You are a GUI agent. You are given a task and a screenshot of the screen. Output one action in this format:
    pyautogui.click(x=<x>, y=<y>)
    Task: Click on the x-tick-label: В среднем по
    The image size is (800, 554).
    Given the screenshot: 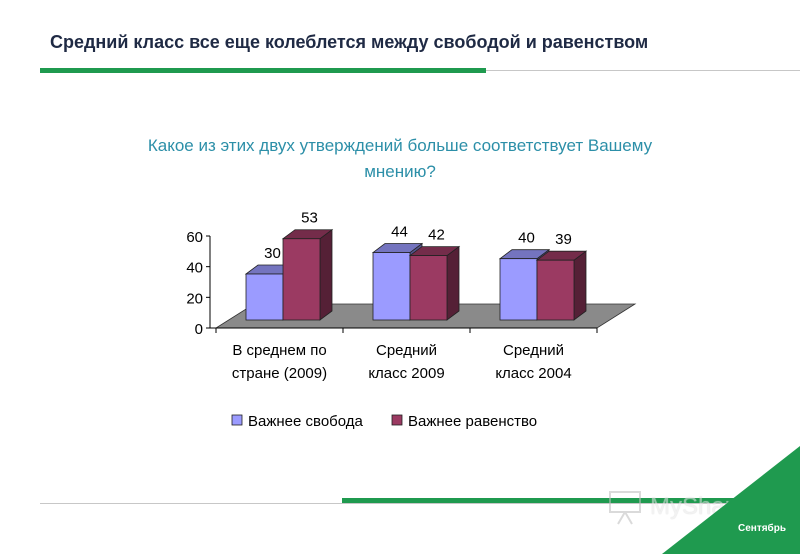 What is the action you would take?
    pyautogui.click(x=279, y=350)
    